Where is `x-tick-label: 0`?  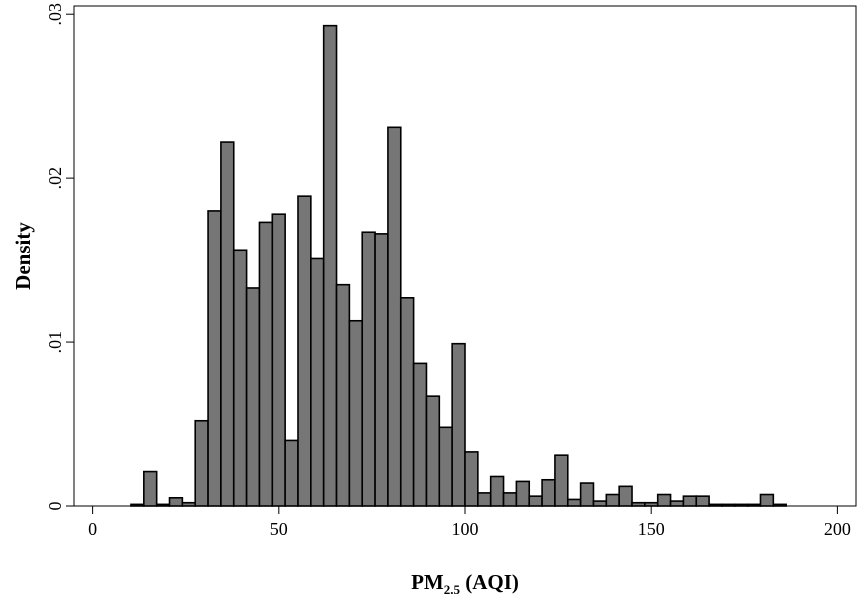 x-tick-label: 0 is located at coordinates (92, 529).